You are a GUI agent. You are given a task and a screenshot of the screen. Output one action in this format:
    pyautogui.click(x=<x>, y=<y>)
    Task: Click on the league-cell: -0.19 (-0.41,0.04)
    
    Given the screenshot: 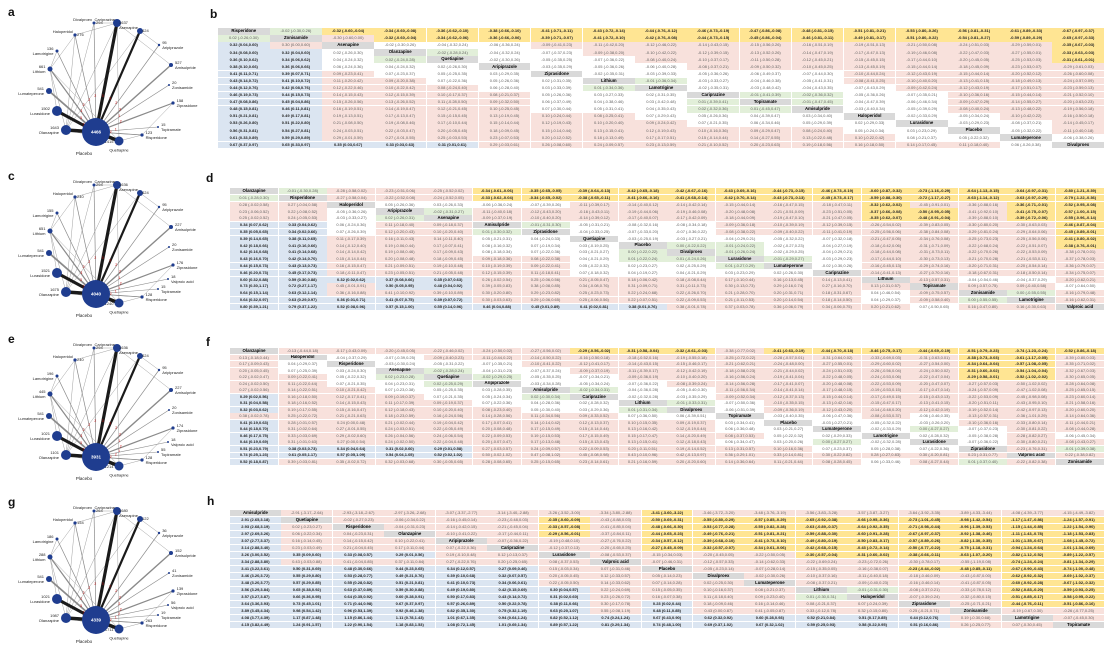 What is the action you would take?
    pyautogui.click(x=788, y=377)
    